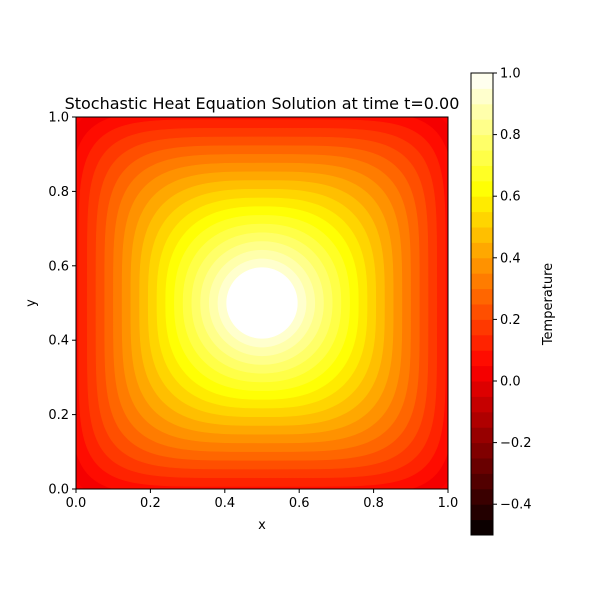  What do you see at coordinates (31, 303) in the screenshot?
I see `y-axis-label: y` at bounding box center [31, 303].